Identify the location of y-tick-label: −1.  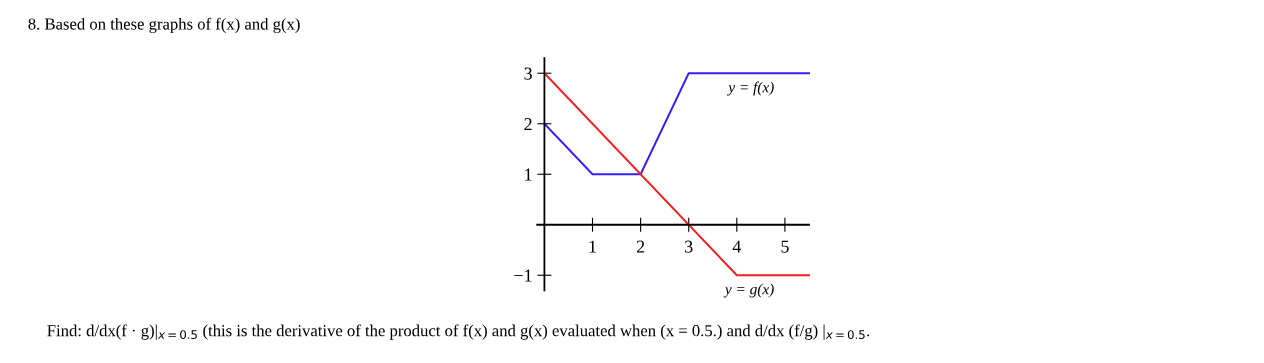
(523, 275).